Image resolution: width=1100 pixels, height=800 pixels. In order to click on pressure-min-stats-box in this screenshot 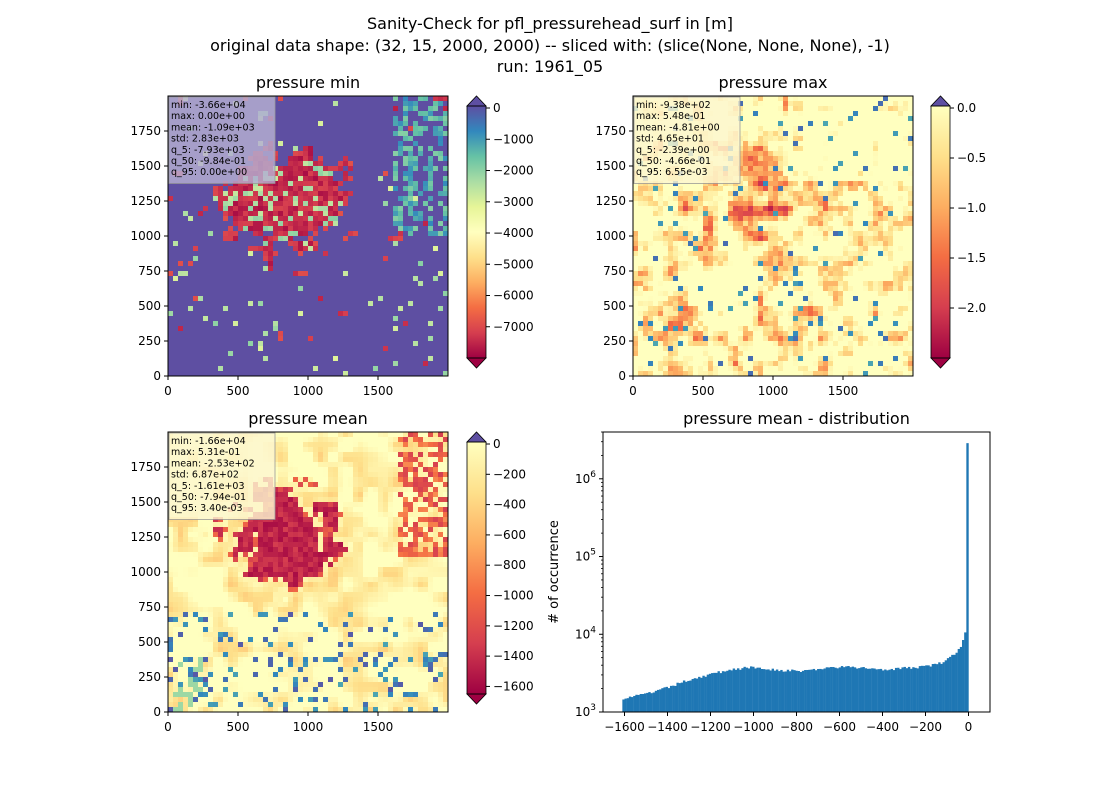, I will do `click(222, 140)`.